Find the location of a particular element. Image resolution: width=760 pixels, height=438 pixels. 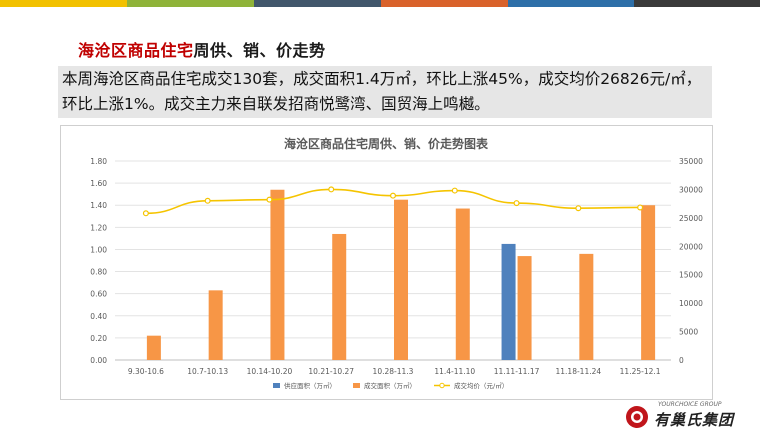

x-axis-tick-label: 11.25-12.1 is located at coordinates (640, 371).